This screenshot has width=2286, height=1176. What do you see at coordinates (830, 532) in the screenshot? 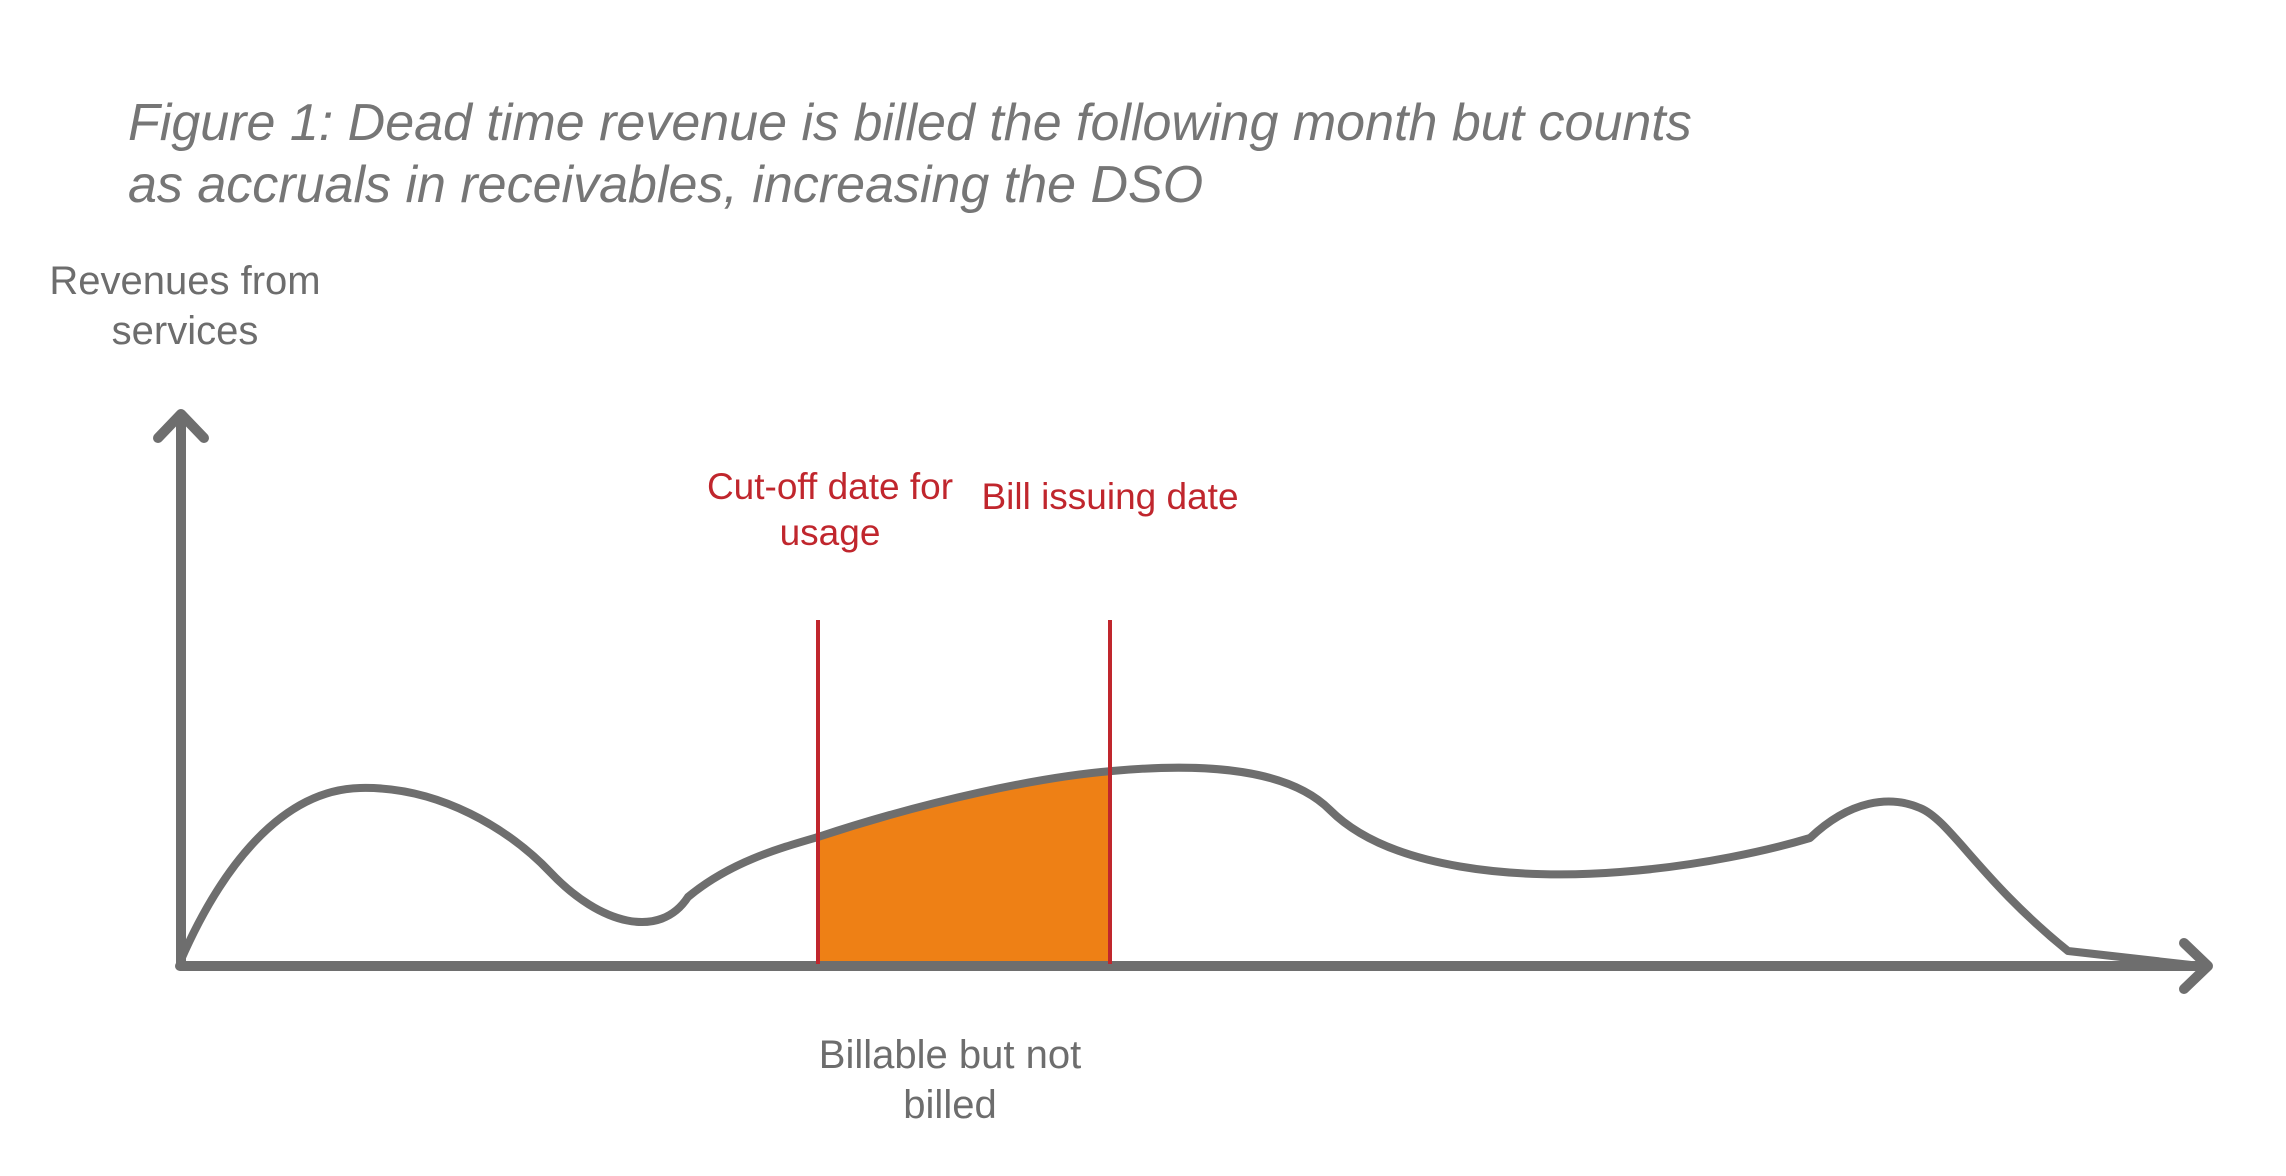
I see `cutoff-date-label-line-2: usage` at bounding box center [830, 532].